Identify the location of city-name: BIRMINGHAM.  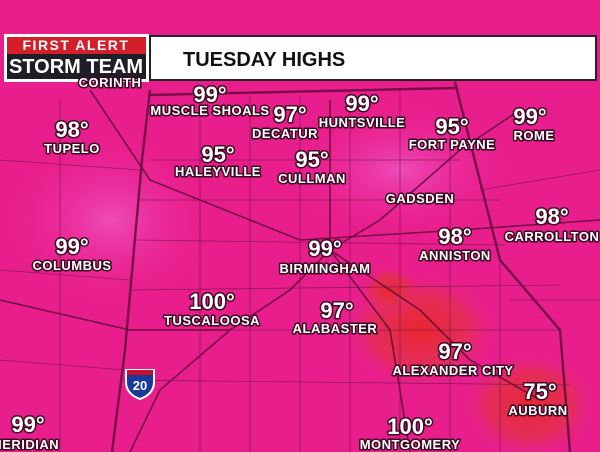
(325, 268).